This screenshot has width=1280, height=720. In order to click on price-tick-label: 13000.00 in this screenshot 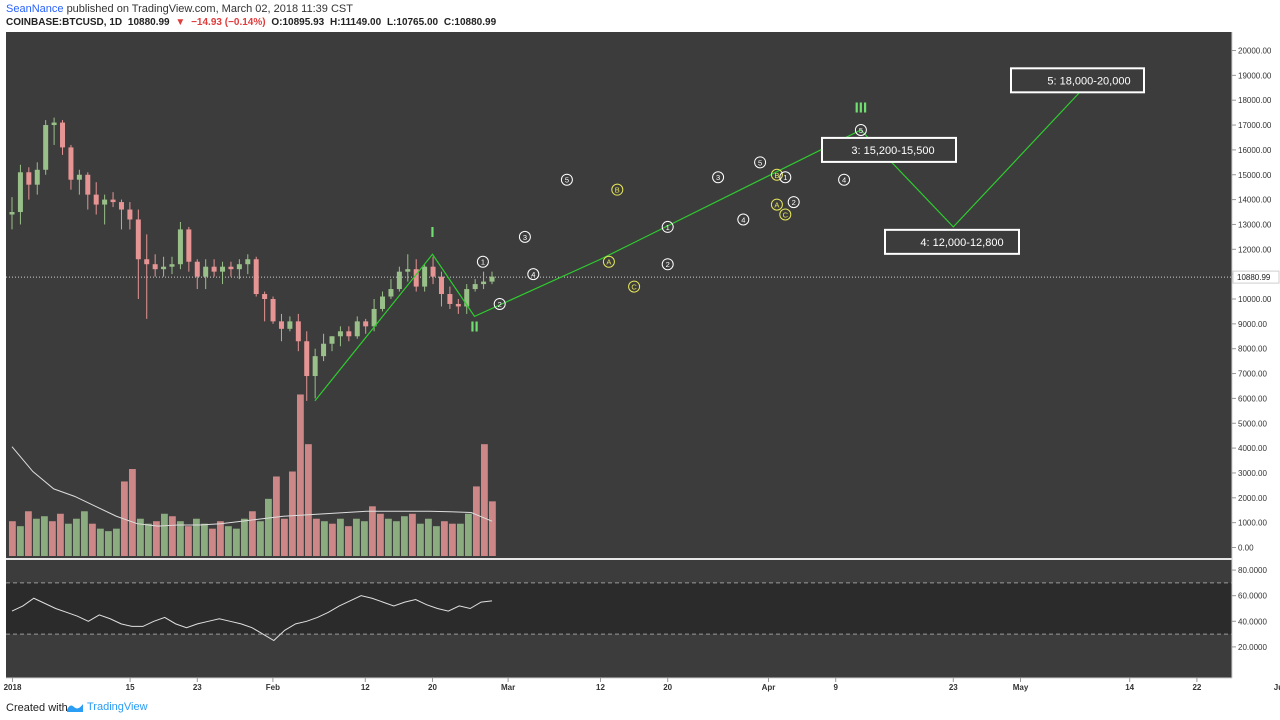, I will do `click(1255, 224)`.